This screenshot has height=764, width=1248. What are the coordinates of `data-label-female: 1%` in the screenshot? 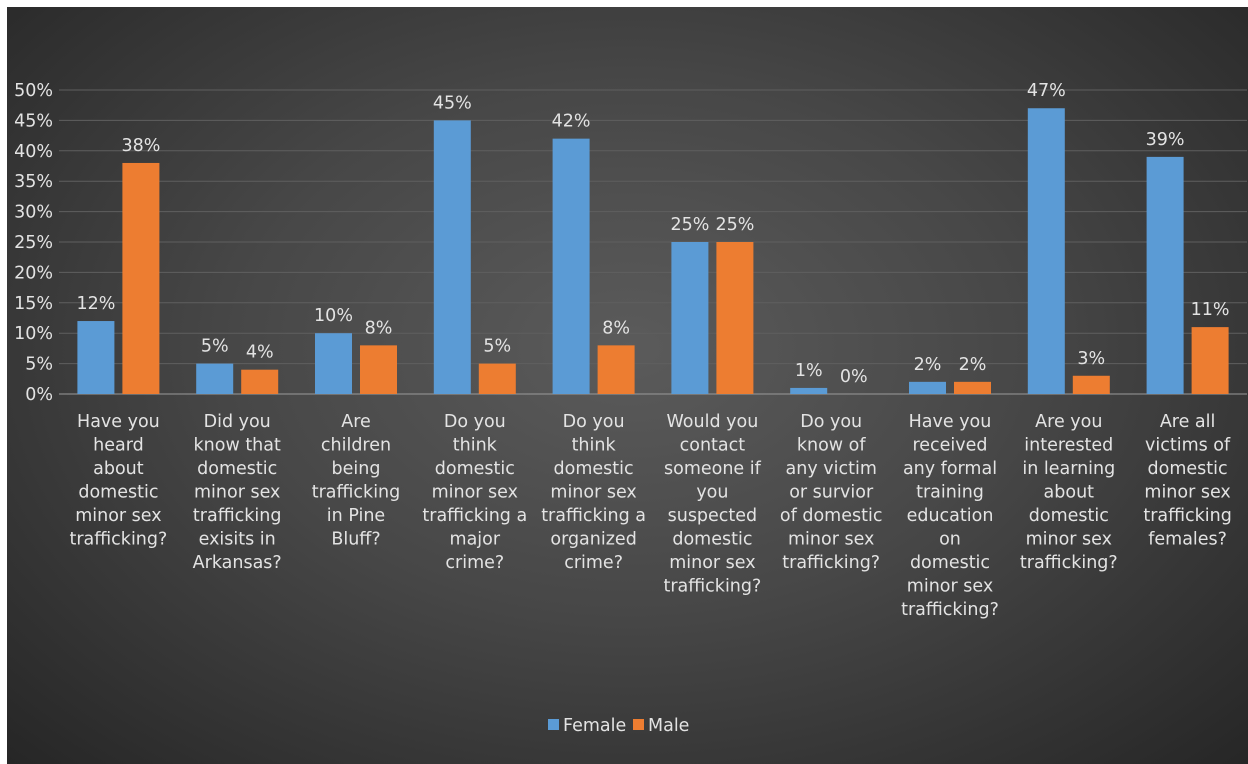 It's located at (809, 371).